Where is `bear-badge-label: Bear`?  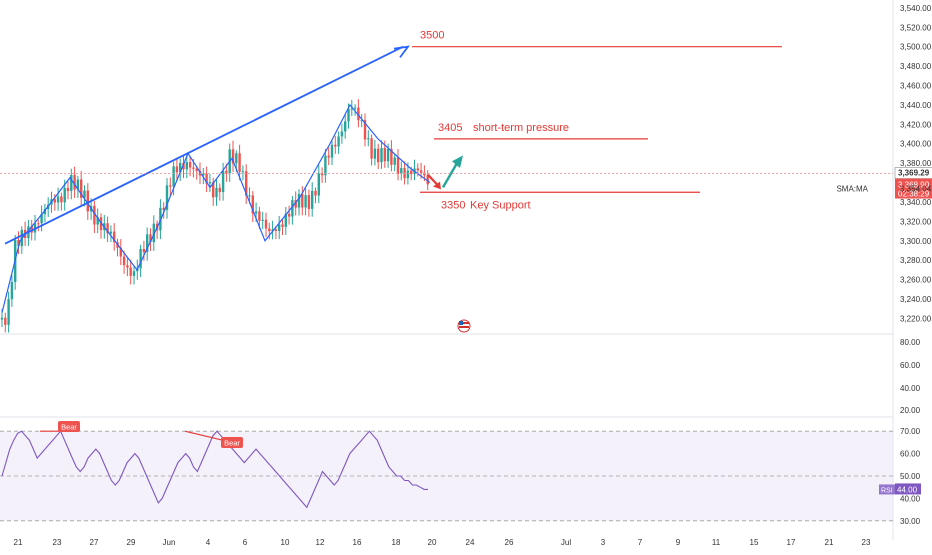
bear-badge-label: Bear is located at coordinates (69, 427).